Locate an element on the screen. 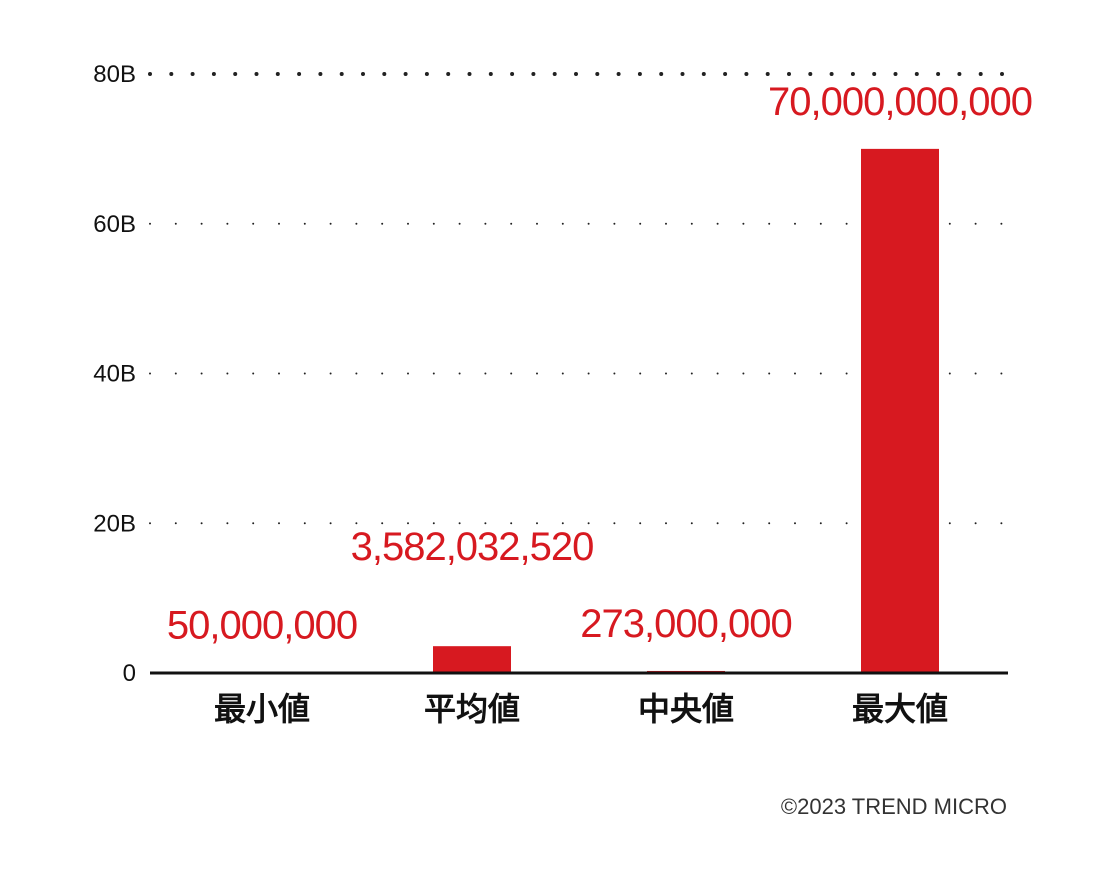 This screenshot has width=1111, height=879. category-labels: 最小値 平均値 中央値 最大値 is located at coordinates (581, 709).